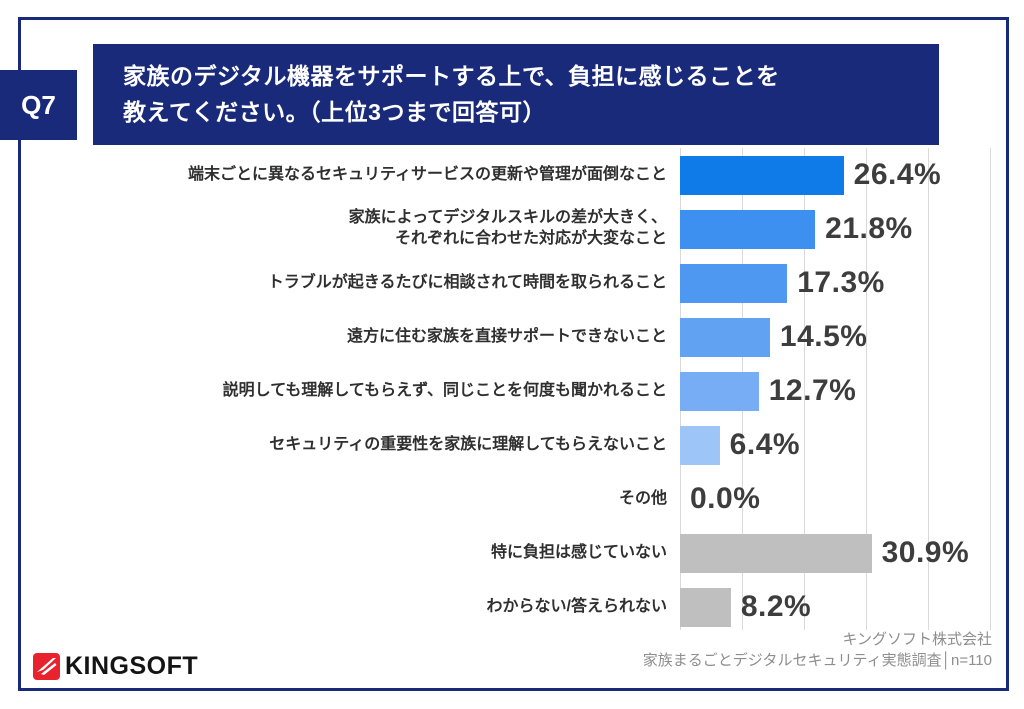 The height and width of the screenshot is (709, 1024). I want to click on category-label: 端末ごとに異なるセキュリティサービスの更新や管理が面倒なこと, so click(427, 174).